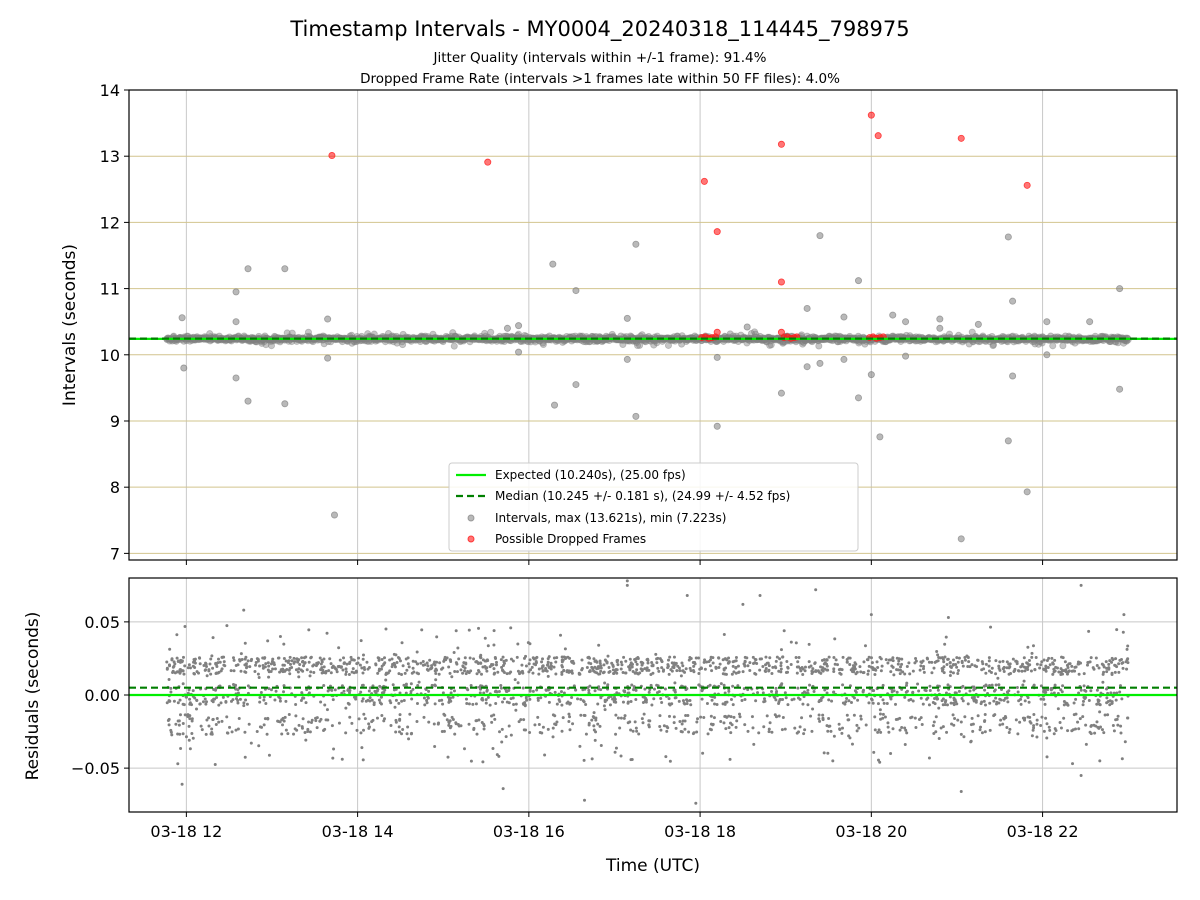 The width and height of the screenshot is (1200, 900). I want to click on intervals-y-axis-label: Intervals (seconds), so click(70, 325).